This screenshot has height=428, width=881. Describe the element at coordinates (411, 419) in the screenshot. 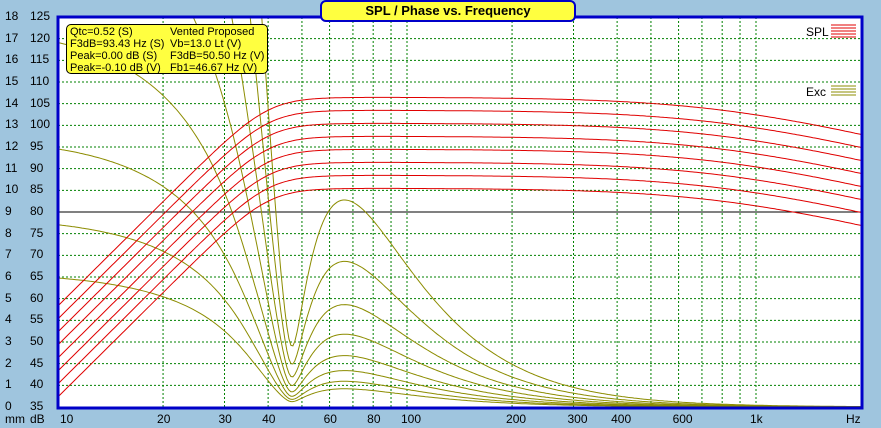

I see `freq-tick-label: 100` at that location.